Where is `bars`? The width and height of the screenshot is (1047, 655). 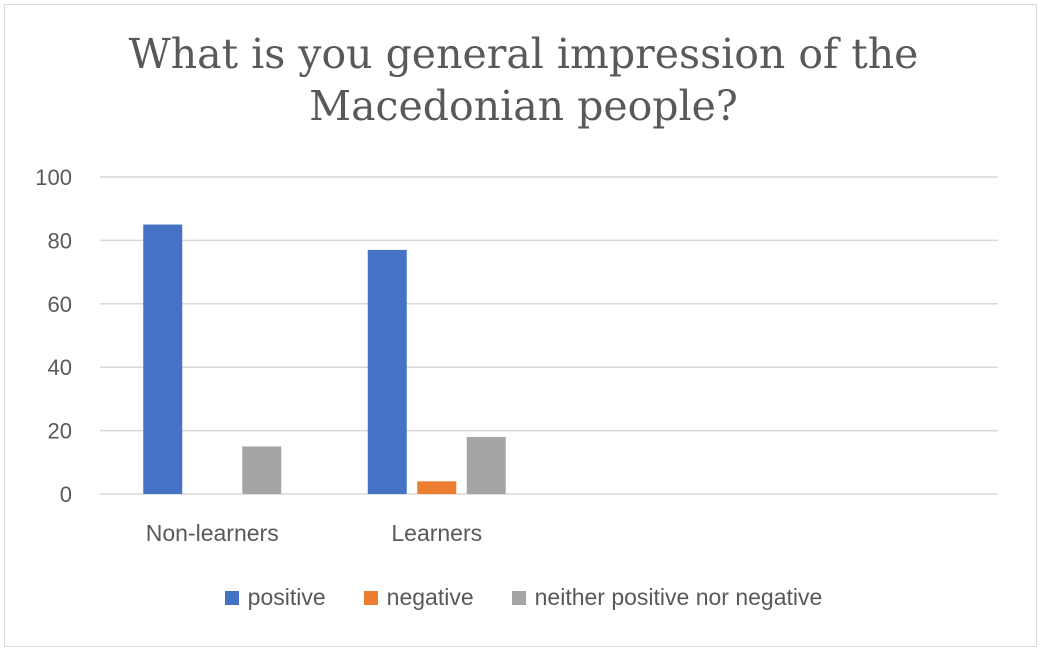 bars is located at coordinates (324, 359).